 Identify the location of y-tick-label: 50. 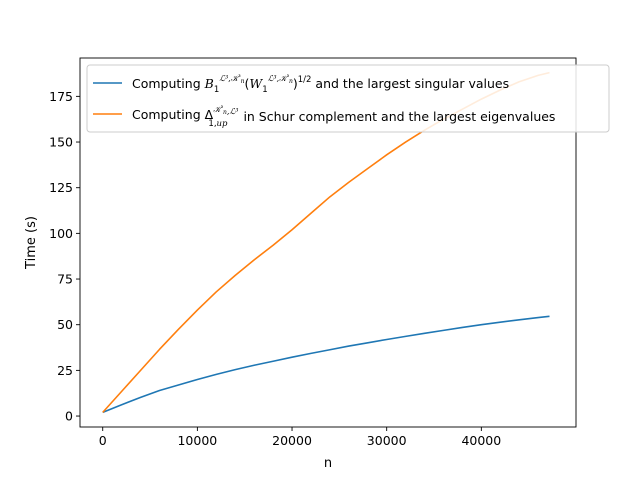
(65, 324).